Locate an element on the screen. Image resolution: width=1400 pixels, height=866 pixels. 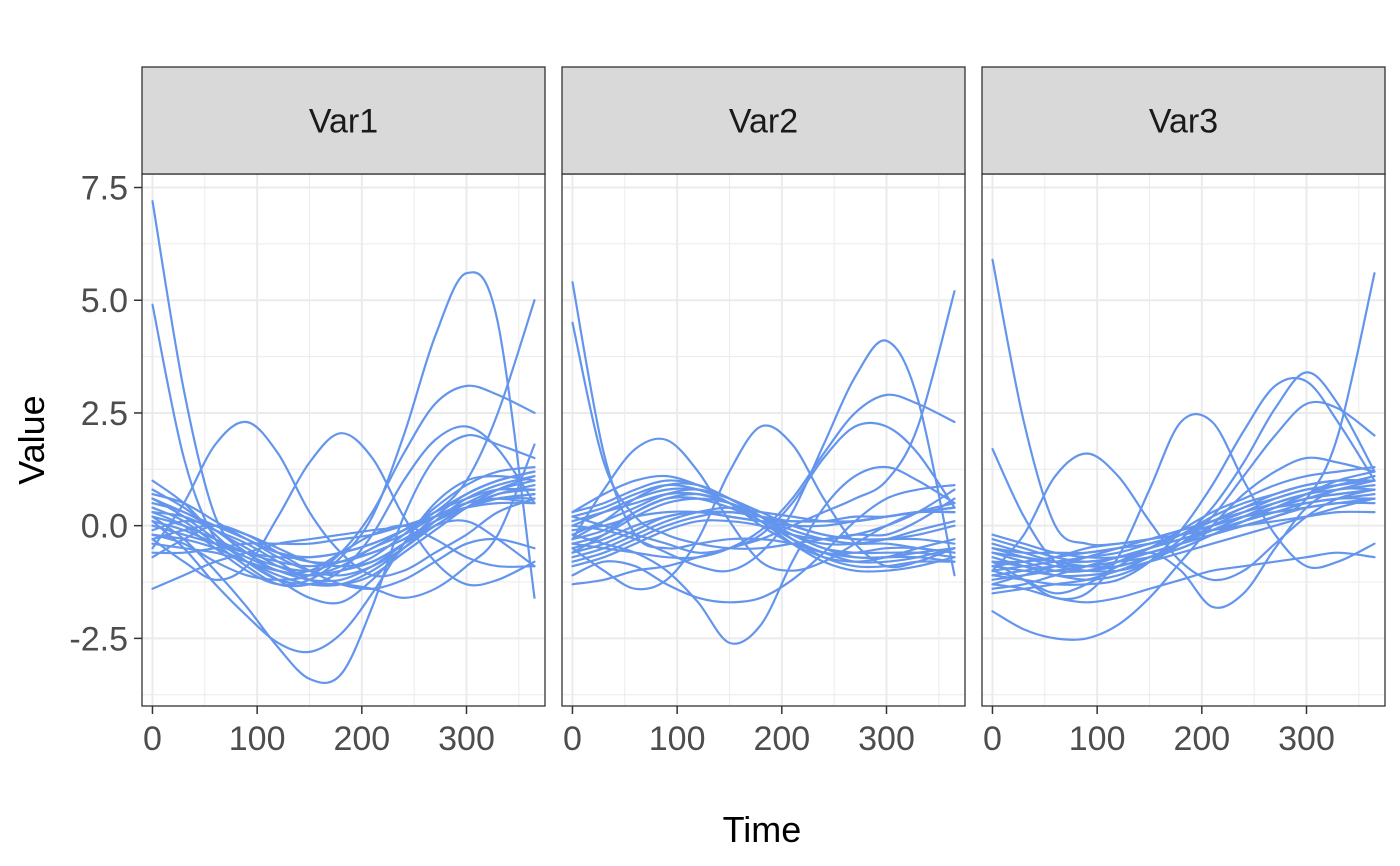
y-tick-label: 5.0 is located at coordinates (104, 301).